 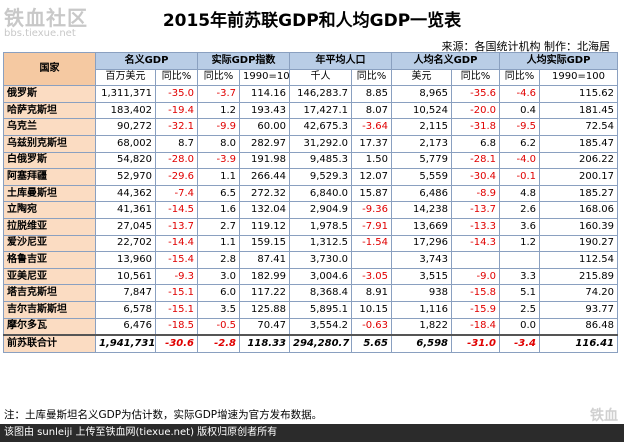 I want to click on value-cell: -1.54, so click(x=371, y=243).